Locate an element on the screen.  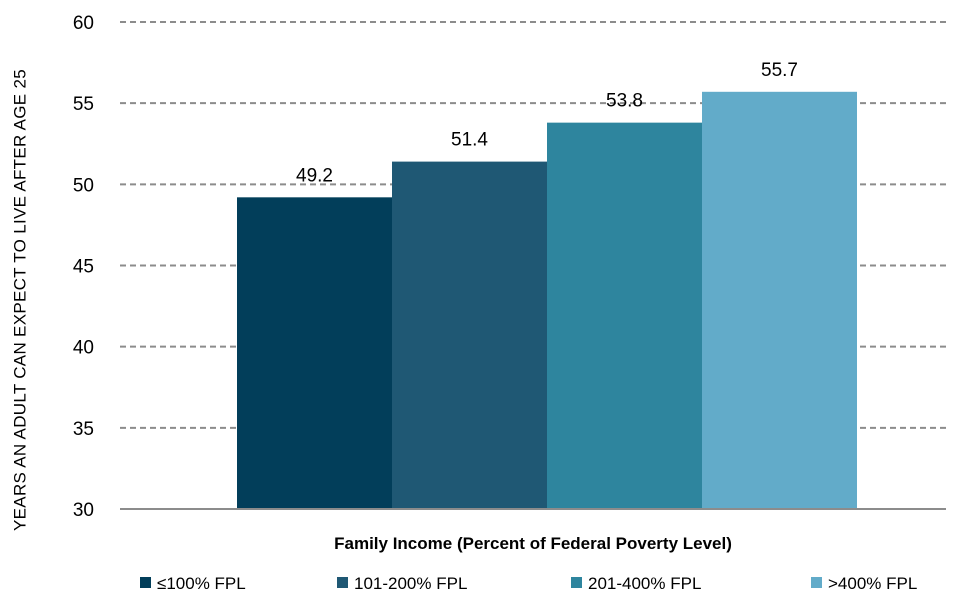
data-label: 55.7 is located at coordinates (779, 70).